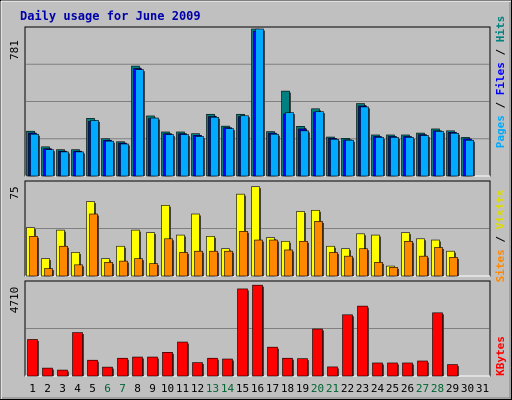 Image resolution: width=512 pixels, height=400 pixels. Describe the element at coordinates (392, 388) in the screenshot. I see `x-label-25: 25` at that location.